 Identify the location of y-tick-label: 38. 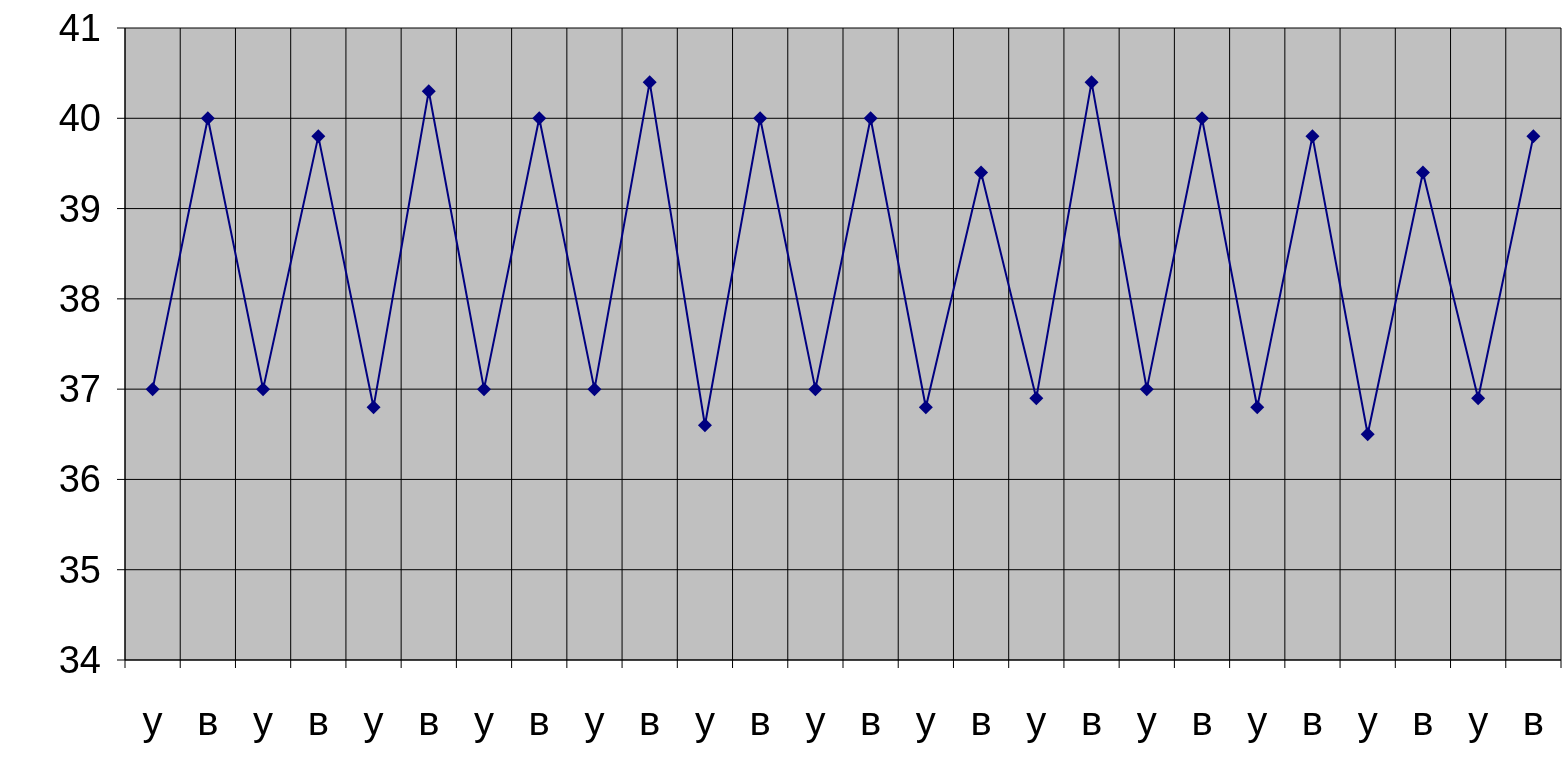
(79, 298).